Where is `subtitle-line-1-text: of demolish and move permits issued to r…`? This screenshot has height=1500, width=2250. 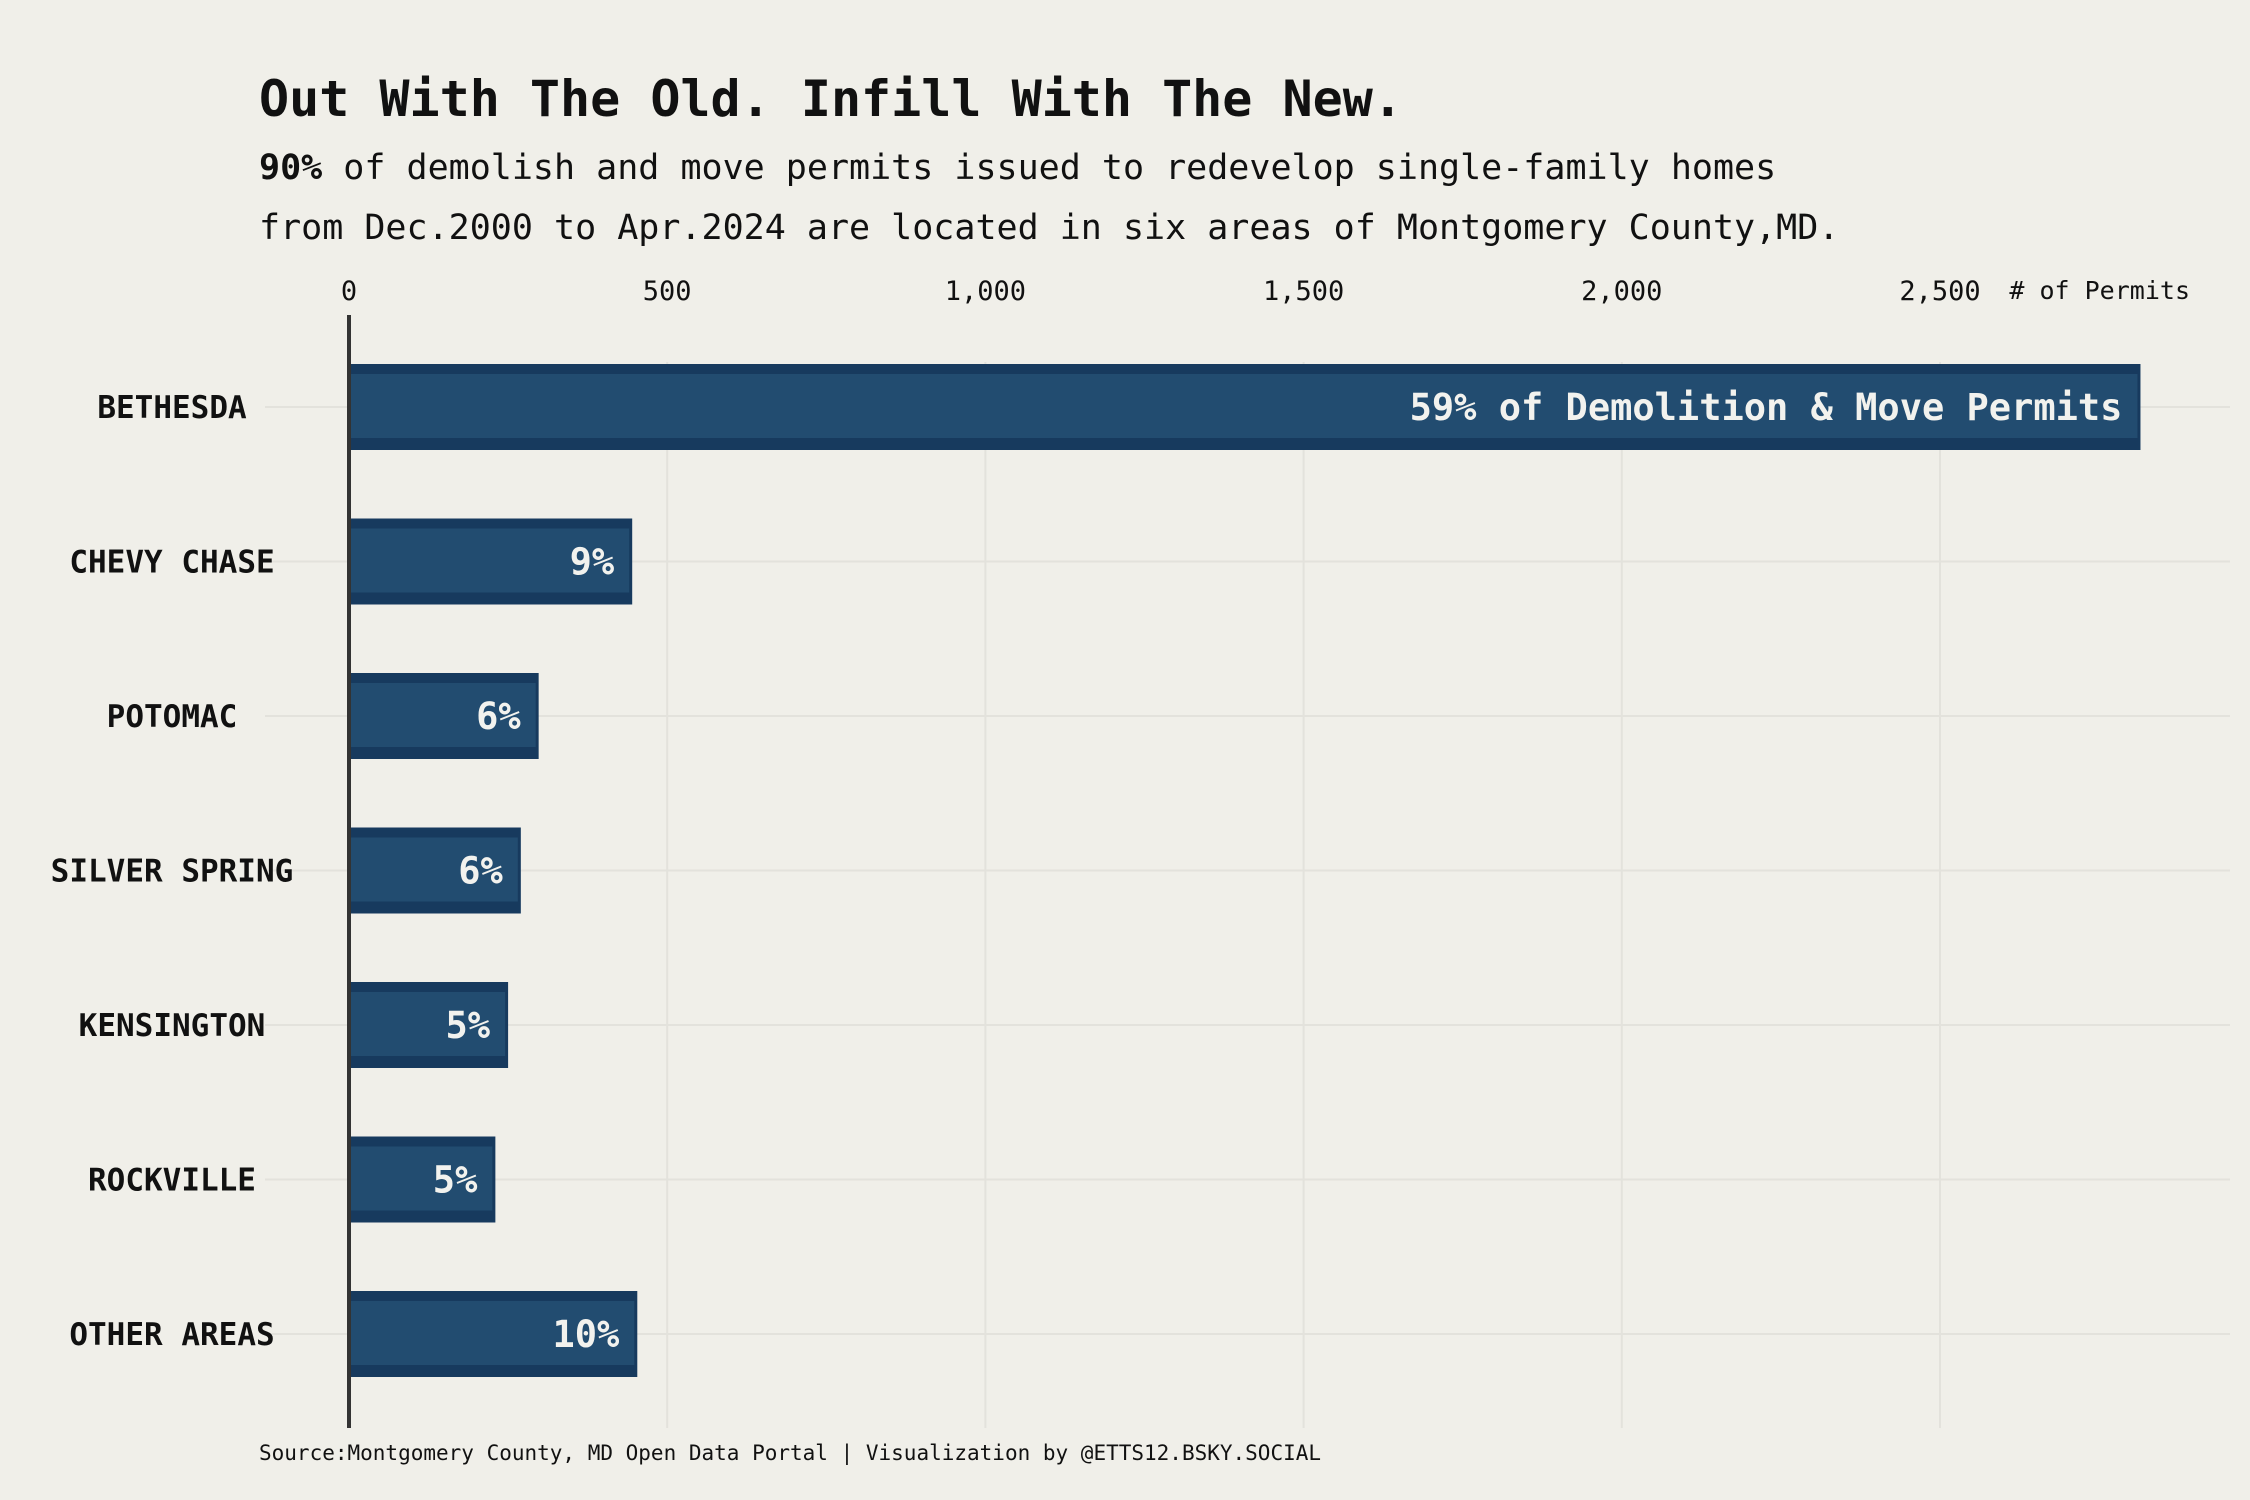 subtitle-line-1-text: of demolish and move permits issued to r… is located at coordinates (1049, 168).